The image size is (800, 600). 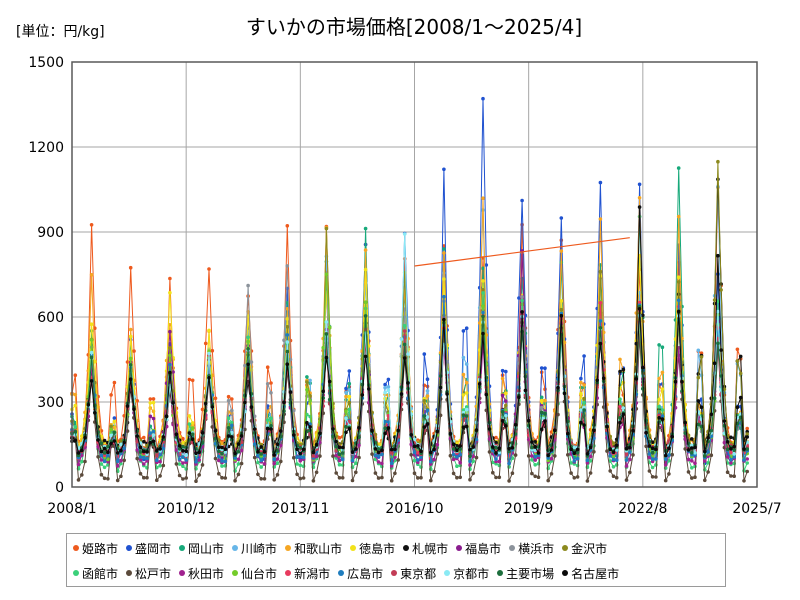 I want to click on legend-row-2: 函館市 松戸市 秋田市 仙台市 新潟市 広島市 東京都 京都市 主要市場 名古屋市, so click(x=396, y=573).